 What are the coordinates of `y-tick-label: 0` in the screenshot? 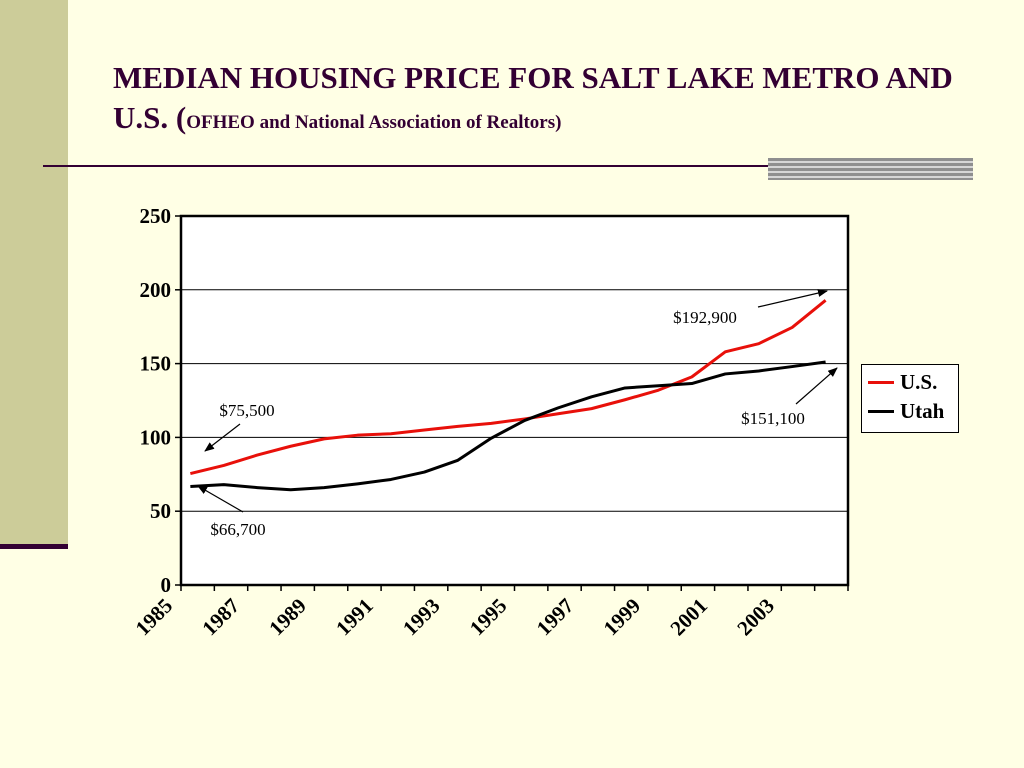 It's located at (166, 585).